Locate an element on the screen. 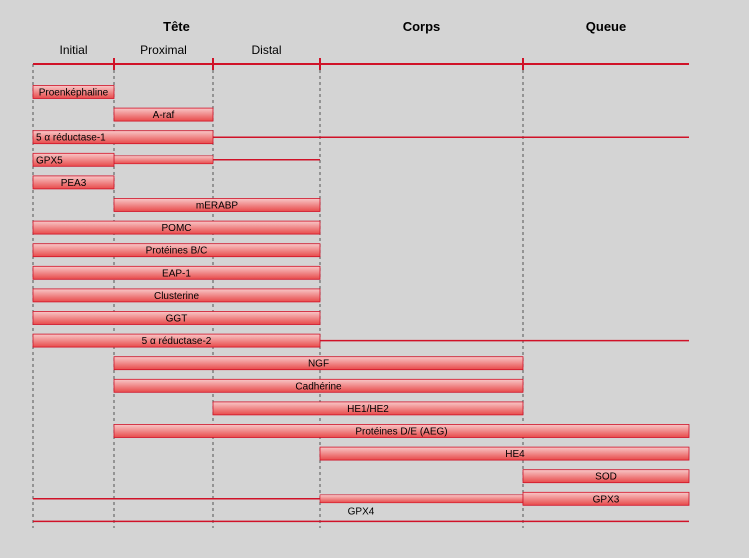 This screenshot has width=749, height=558. segment-label-proximal: Proximal is located at coordinates (163, 50).